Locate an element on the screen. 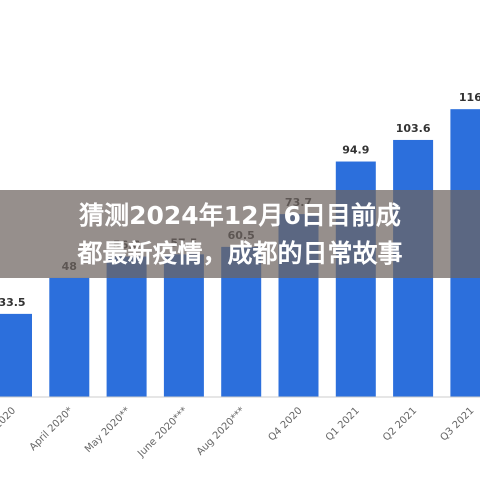 This screenshot has height=480, width=480. value-label: 94.9 is located at coordinates (355, 150).